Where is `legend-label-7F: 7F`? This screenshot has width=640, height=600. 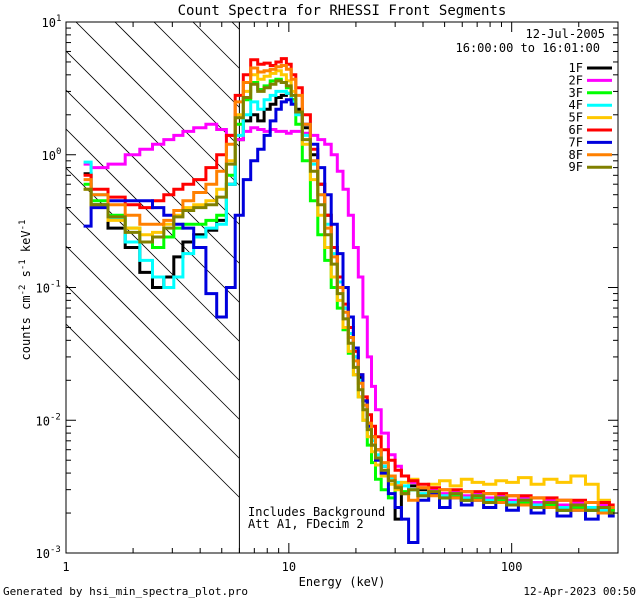 legend-label-7F: 7F is located at coordinates (576, 142).